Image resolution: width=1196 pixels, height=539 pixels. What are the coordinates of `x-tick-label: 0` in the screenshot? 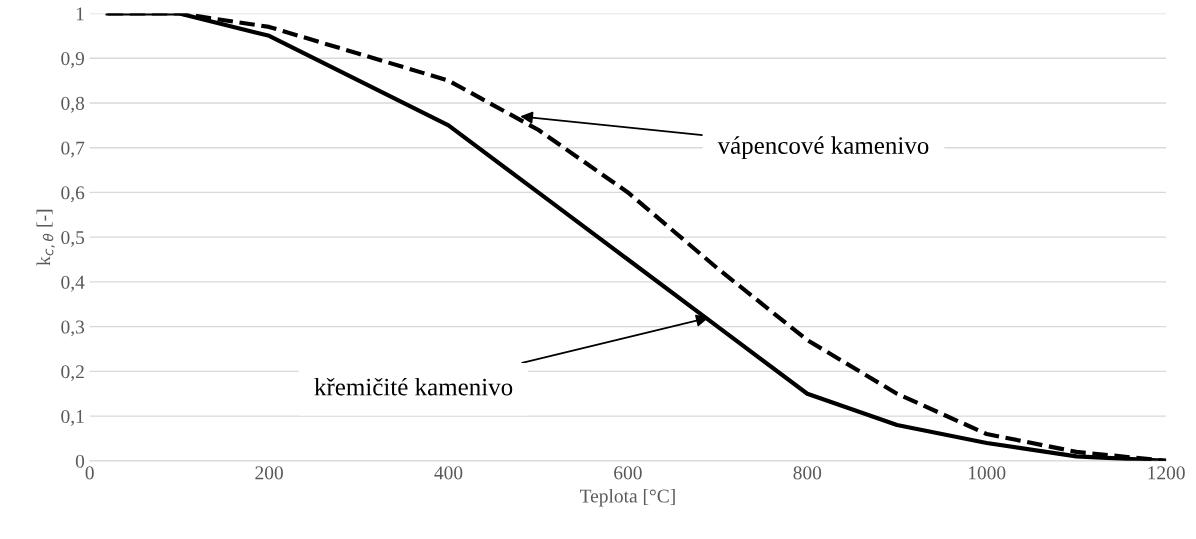 It's located at (89, 473).